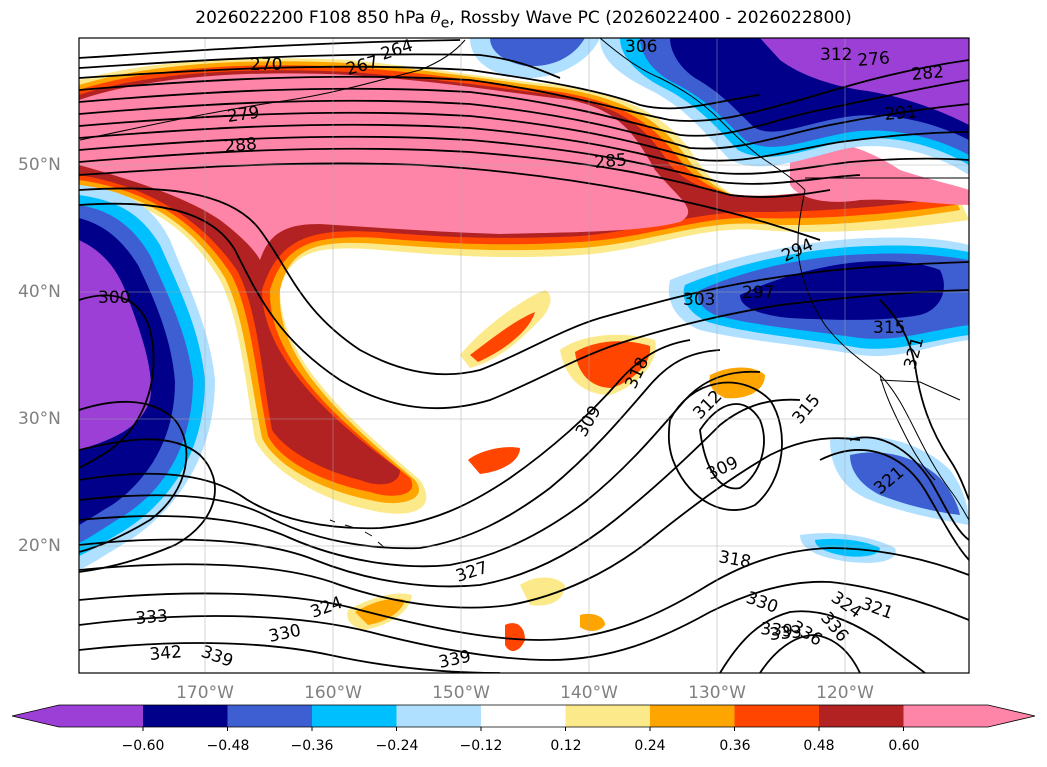  Describe the element at coordinates (312, 746) in the screenshot. I see `colorbar-tick-label: −0.36` at that location.